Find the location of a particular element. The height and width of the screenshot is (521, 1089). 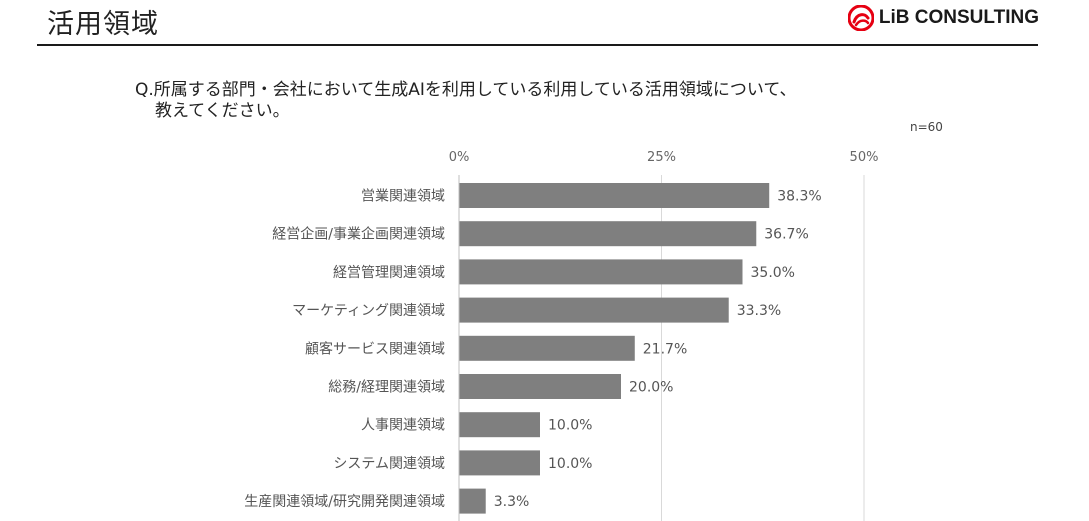

logo-text: LiB CONSULTING is located at coordinates (958, 17).